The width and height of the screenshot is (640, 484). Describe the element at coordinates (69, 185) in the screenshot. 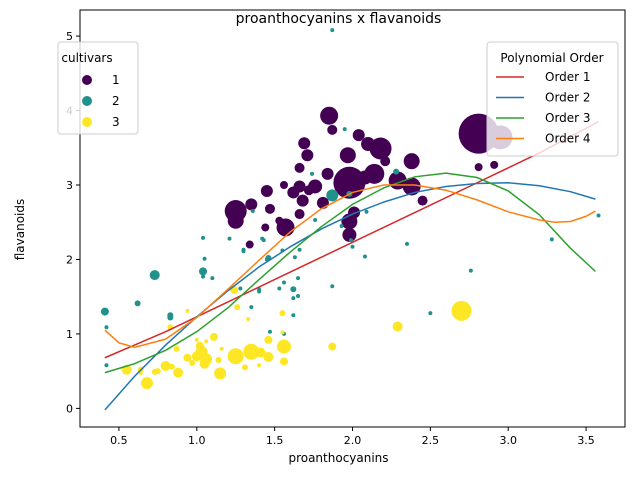

I see `y-tick-label: 3` at that location.